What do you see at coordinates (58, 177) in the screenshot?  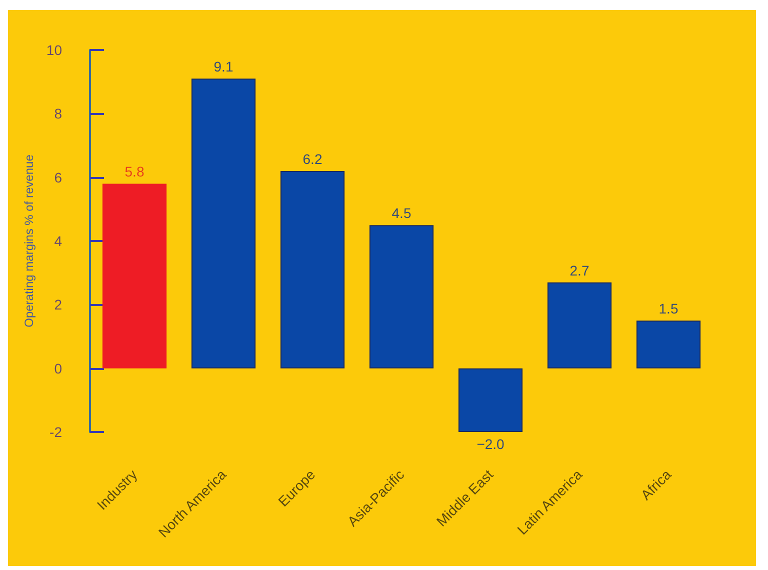 I see `y-tick-label: 6` at bounding box center [58, 177].